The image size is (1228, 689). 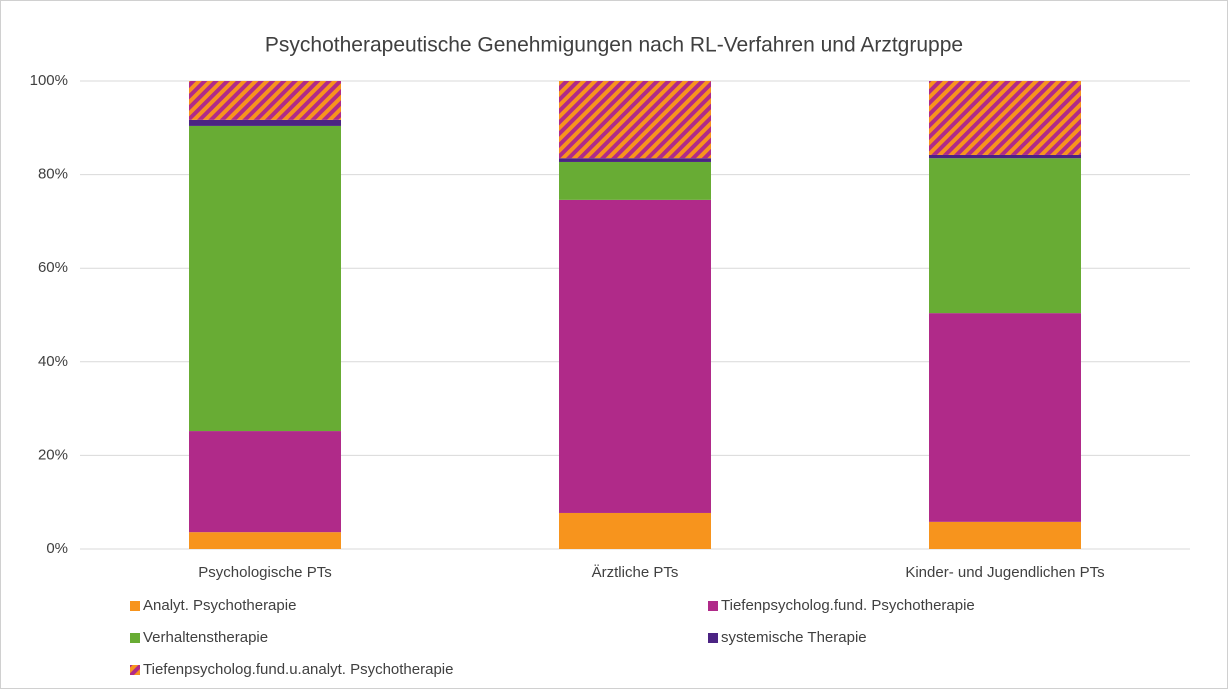 I want to click on y-tick-label: 0%, so click(x=57, y=548).